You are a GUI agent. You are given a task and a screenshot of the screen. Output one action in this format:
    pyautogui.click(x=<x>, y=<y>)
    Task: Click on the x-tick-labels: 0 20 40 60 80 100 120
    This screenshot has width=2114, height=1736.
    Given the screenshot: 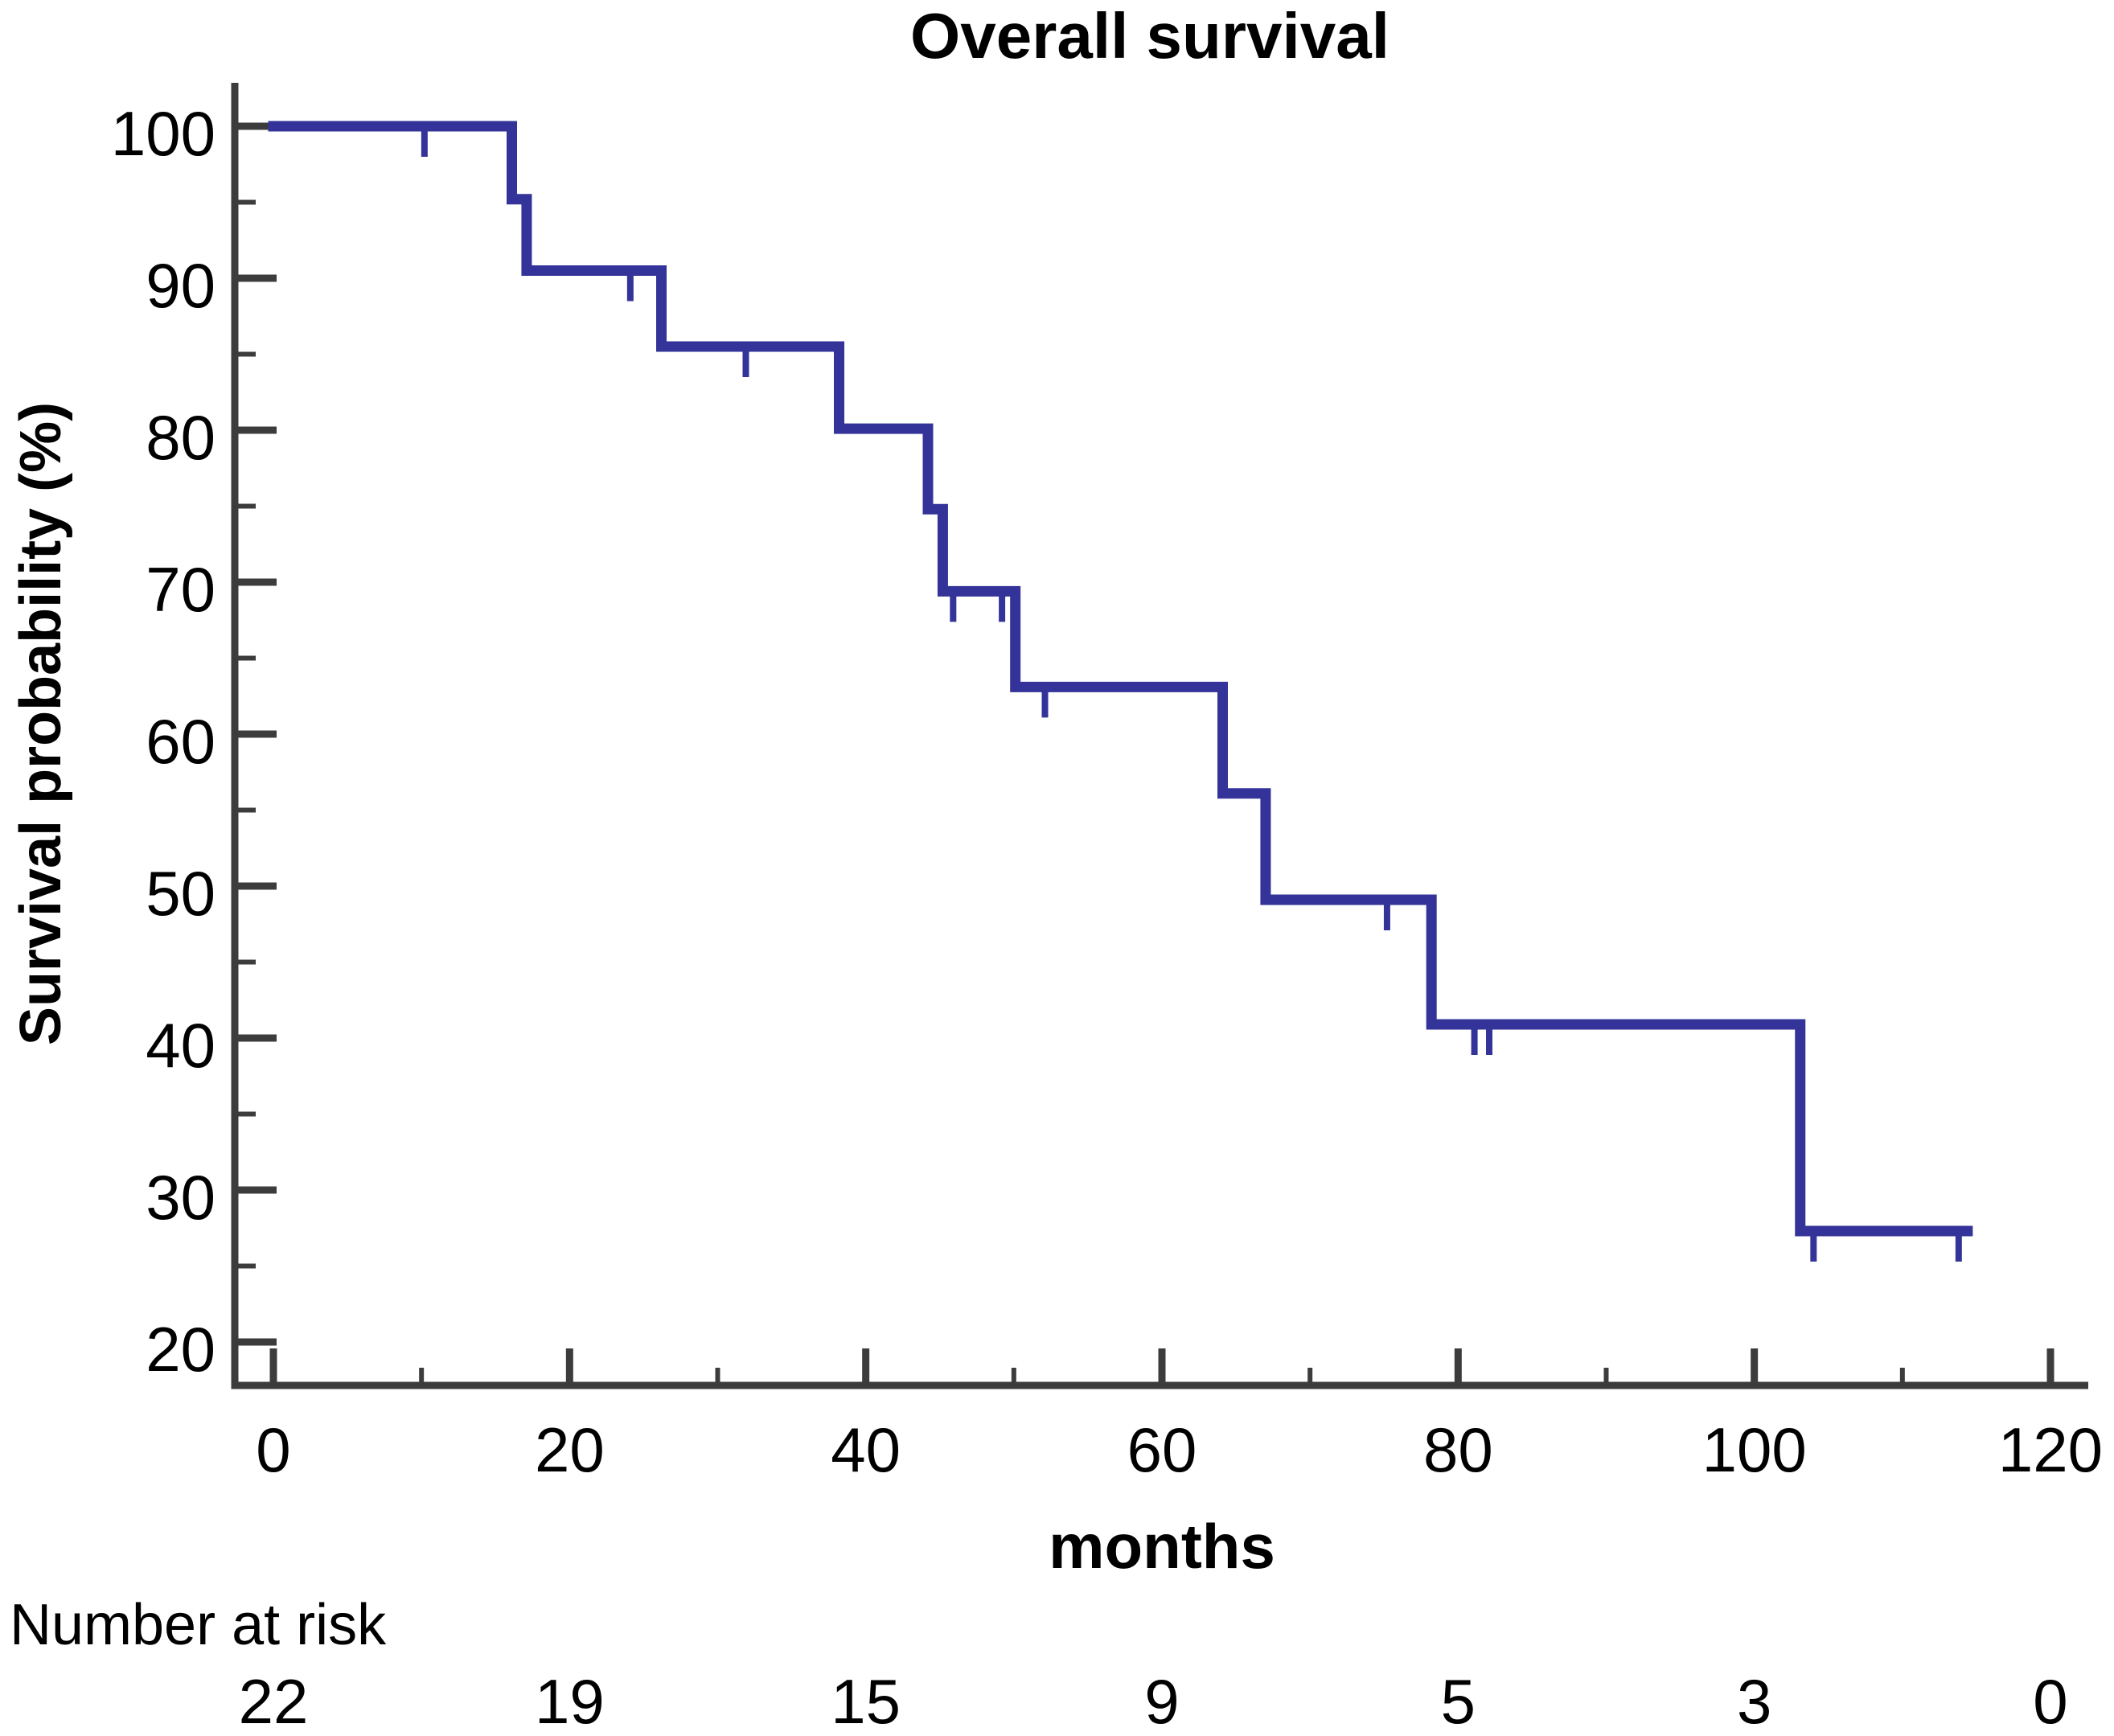 What is the action you would take?
    pyautogui.click(x=1179, y=1449)
    